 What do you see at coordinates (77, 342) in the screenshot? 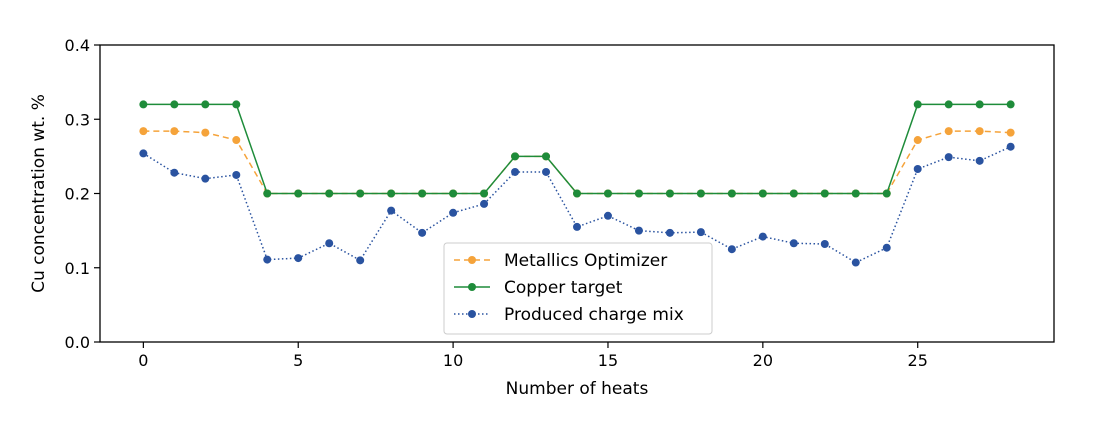
I see `y-tick-label: 0.0` at bounding box center [77, 342].